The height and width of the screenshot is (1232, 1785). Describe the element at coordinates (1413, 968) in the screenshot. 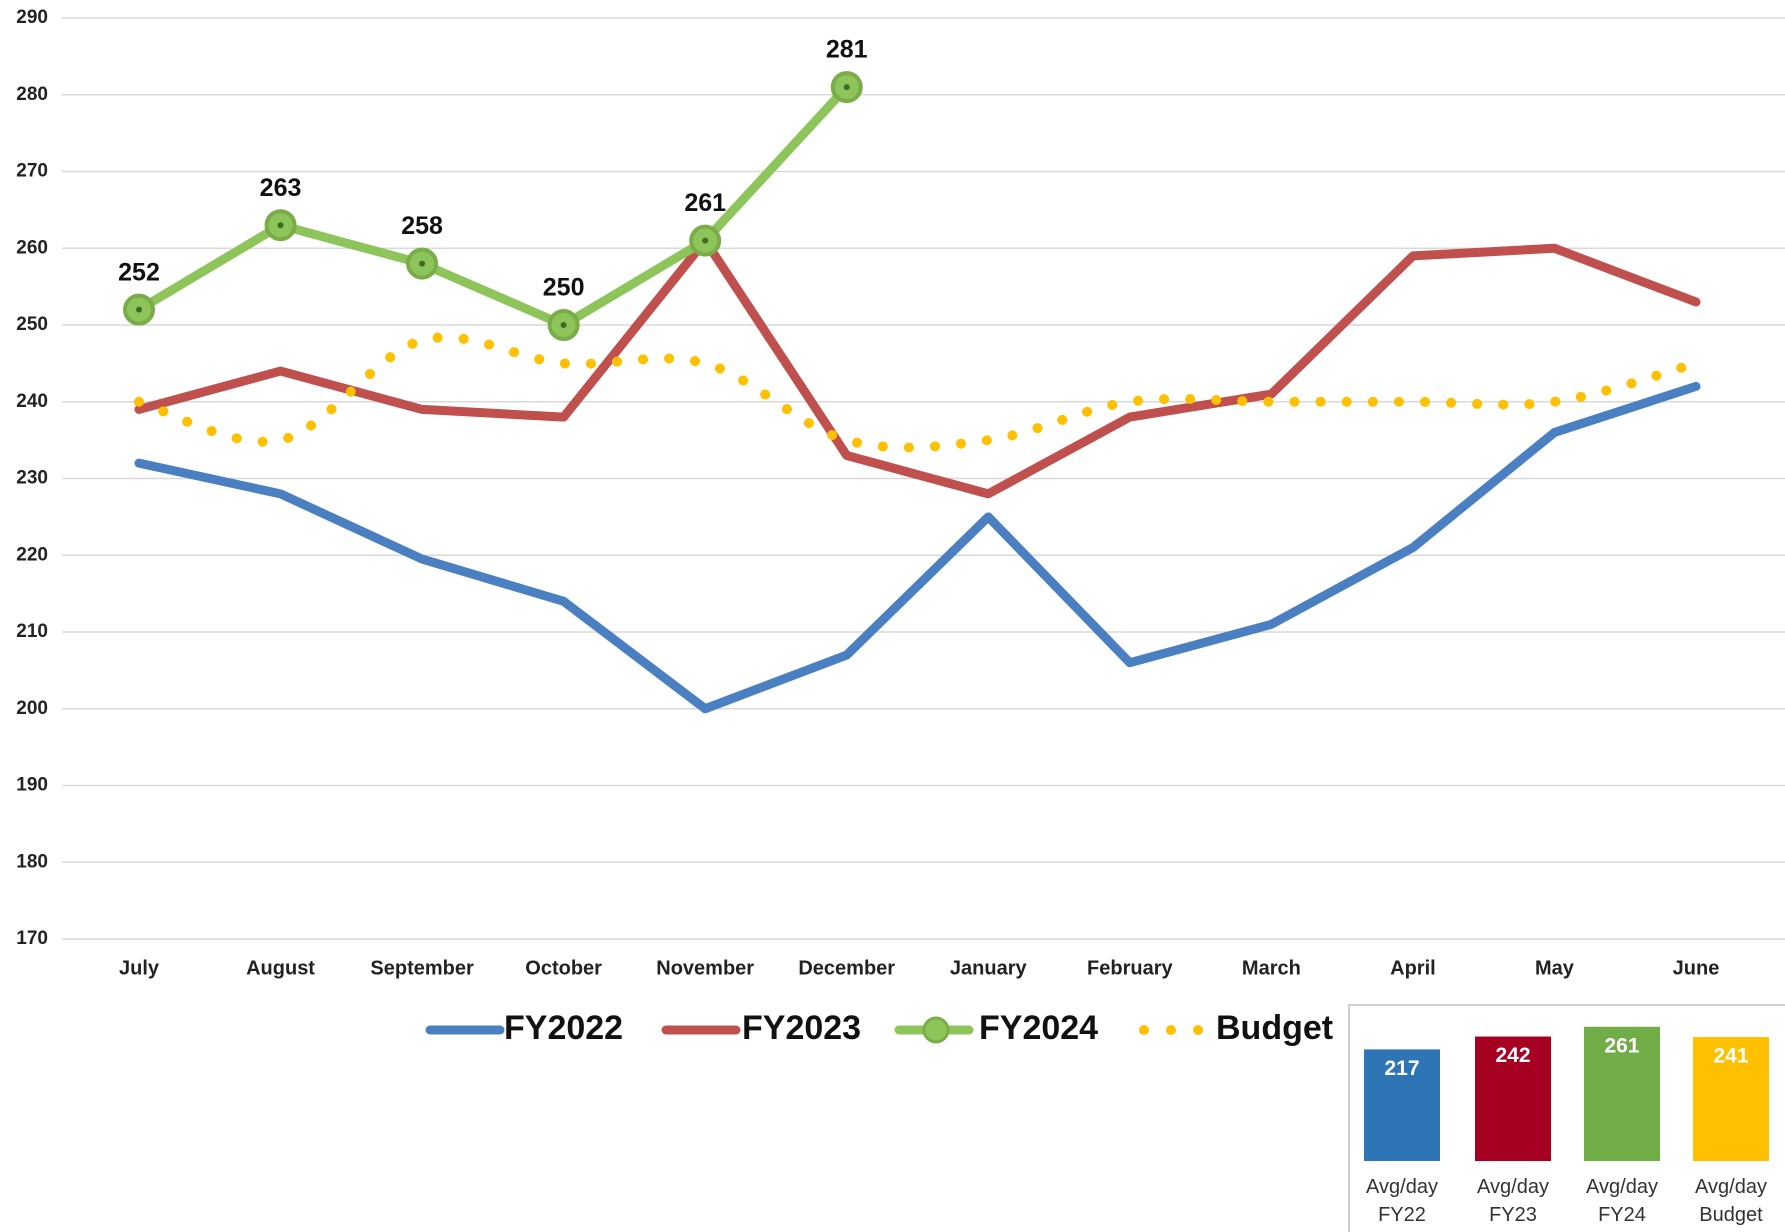

I see `x-tick-label: April` at that location.